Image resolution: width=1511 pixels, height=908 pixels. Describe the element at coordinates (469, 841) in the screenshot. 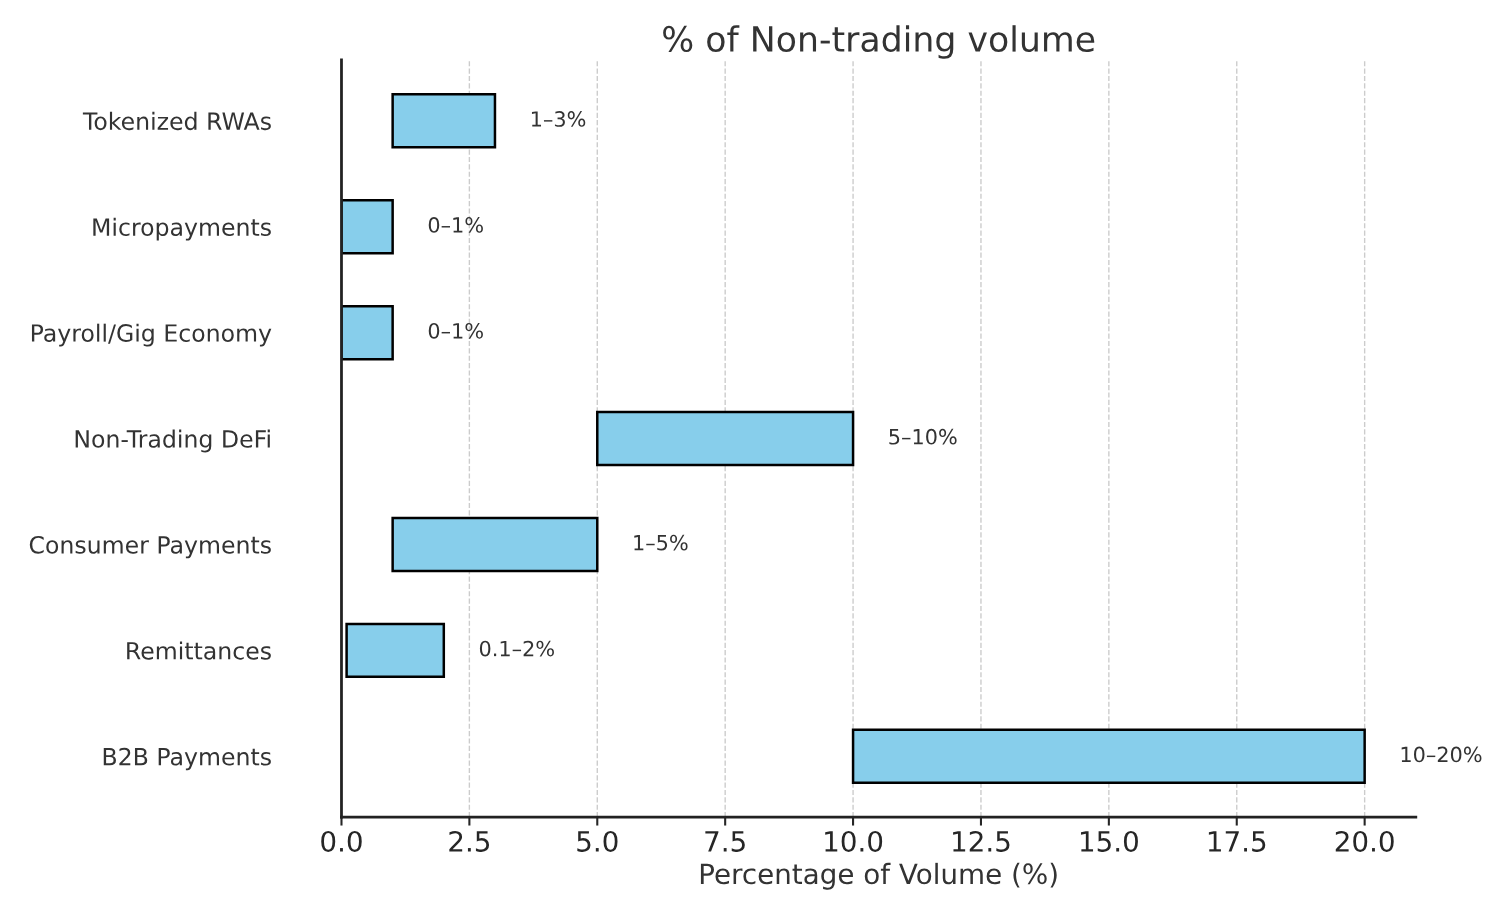

I see `x-tick-label: 2.5` at that location.